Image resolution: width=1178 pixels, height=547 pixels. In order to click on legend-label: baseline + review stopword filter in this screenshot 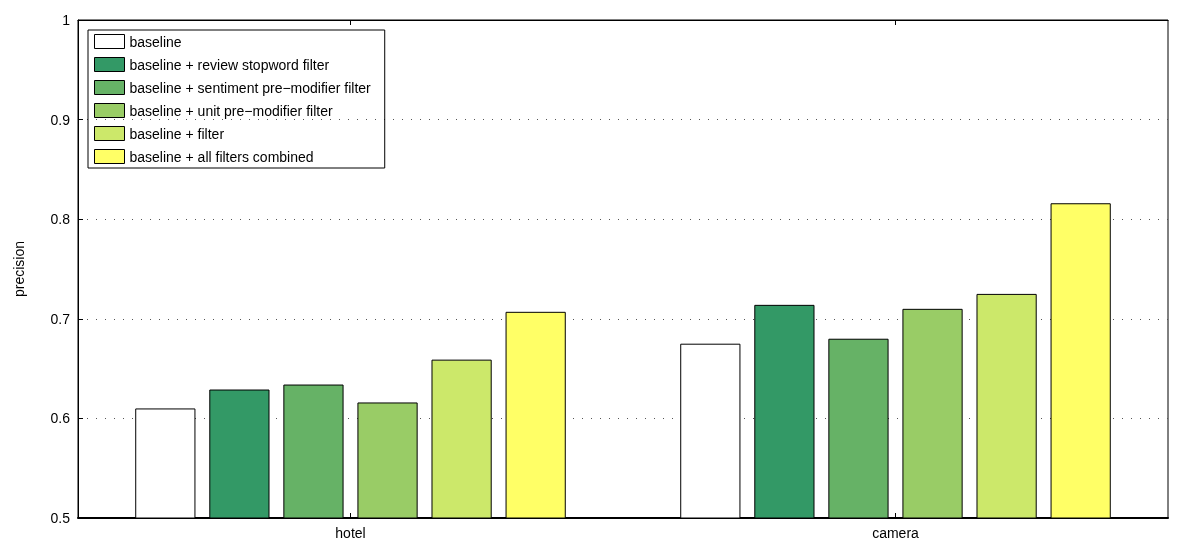, I will do `click(229, 64)`.